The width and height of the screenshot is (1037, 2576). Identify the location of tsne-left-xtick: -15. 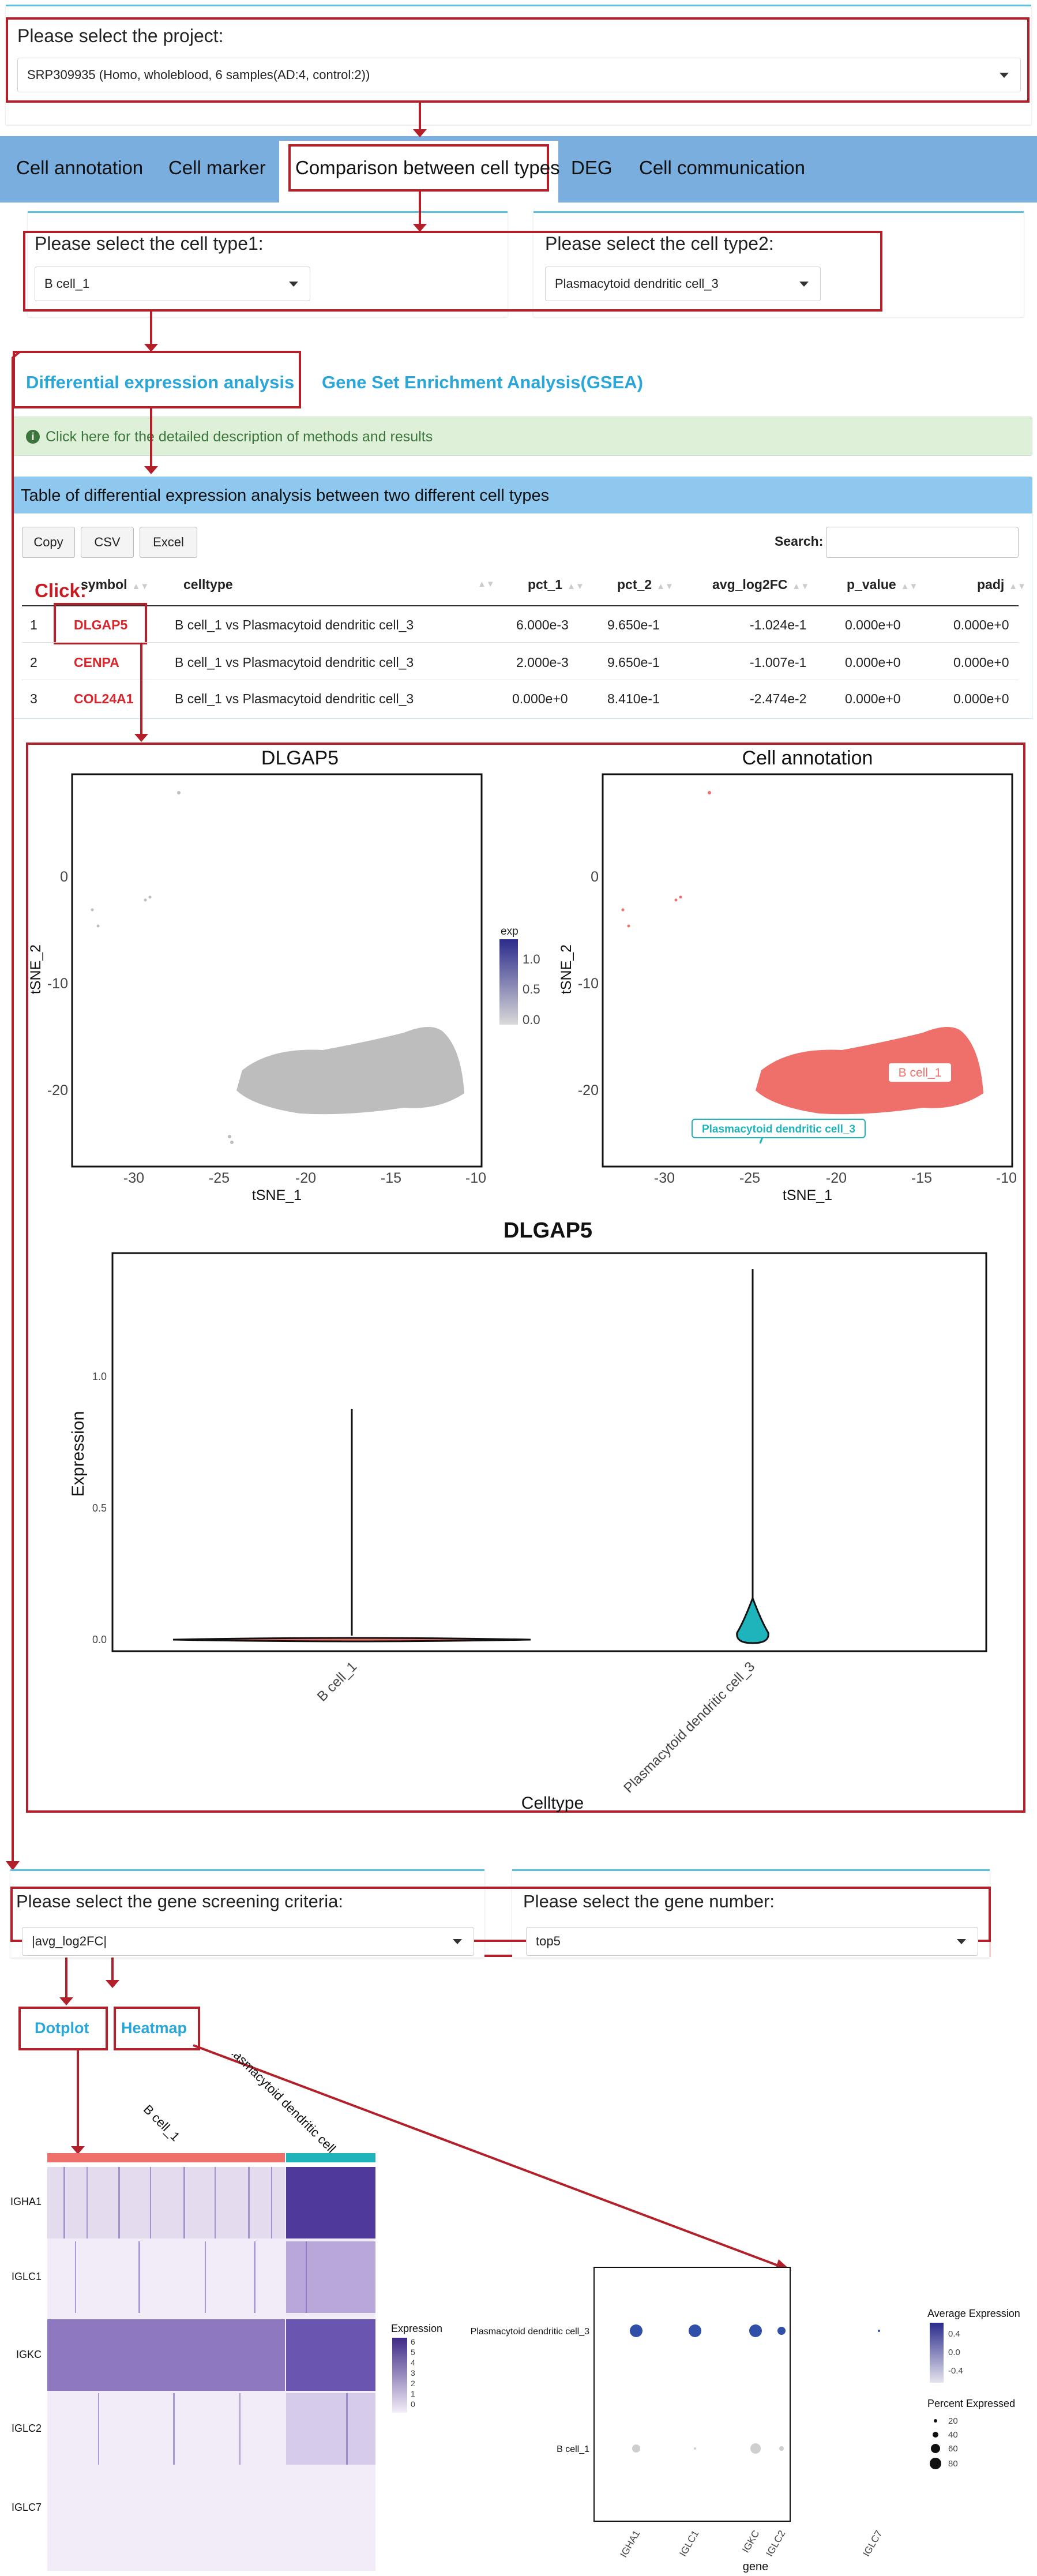
(391, 1178).